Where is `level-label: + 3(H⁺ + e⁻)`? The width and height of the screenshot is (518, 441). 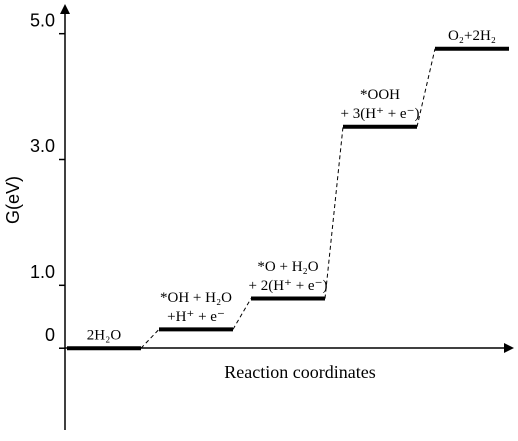 level-label: + 3(H⁺ + e⁻) is located at coordinates (380, 114).